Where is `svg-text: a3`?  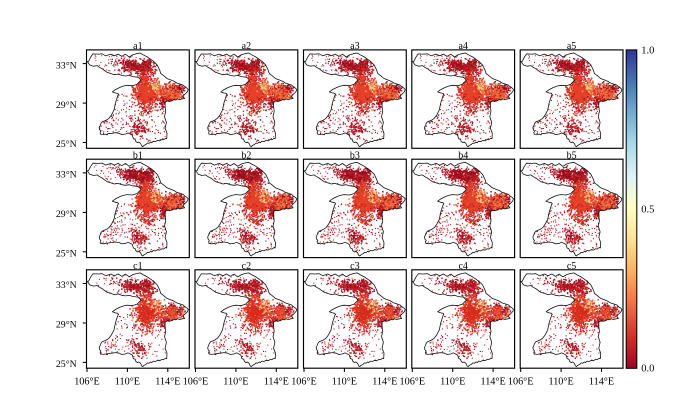 svg-text: a3 is located at coordinates (354, 46).